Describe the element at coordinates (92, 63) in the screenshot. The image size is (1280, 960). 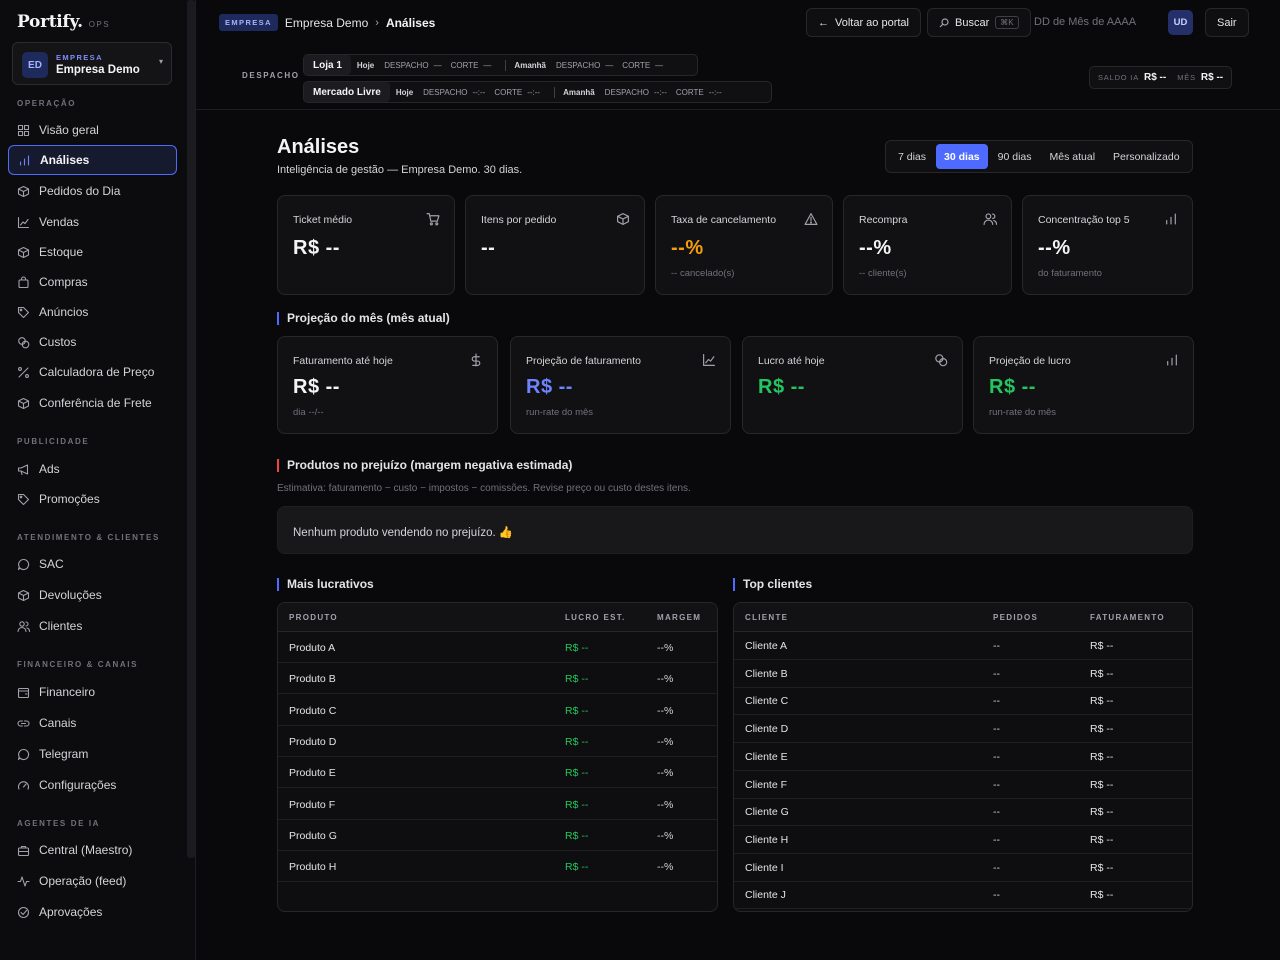
I see `company-switcher: ED EMPRESA Empresa Demo ▾` at that location.